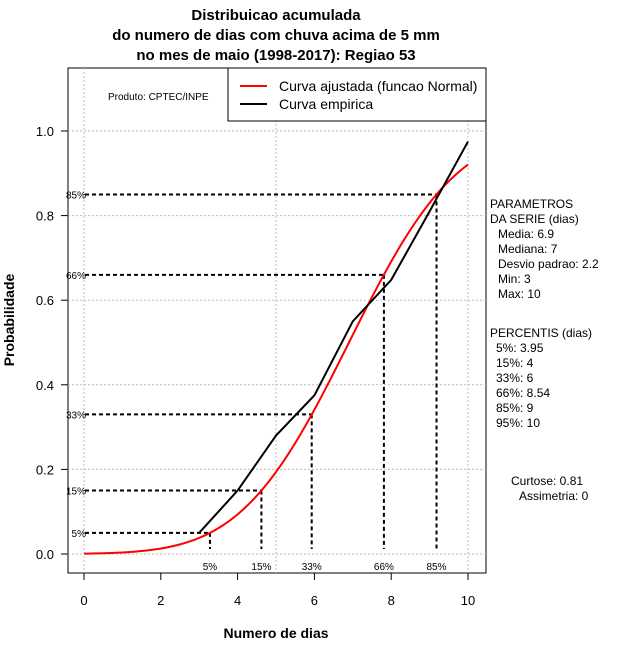  What do you see at coordinates (326, 104) in the screenshot?
I see `legend-entry: Curva empirica` at bounding box center [326, 104].